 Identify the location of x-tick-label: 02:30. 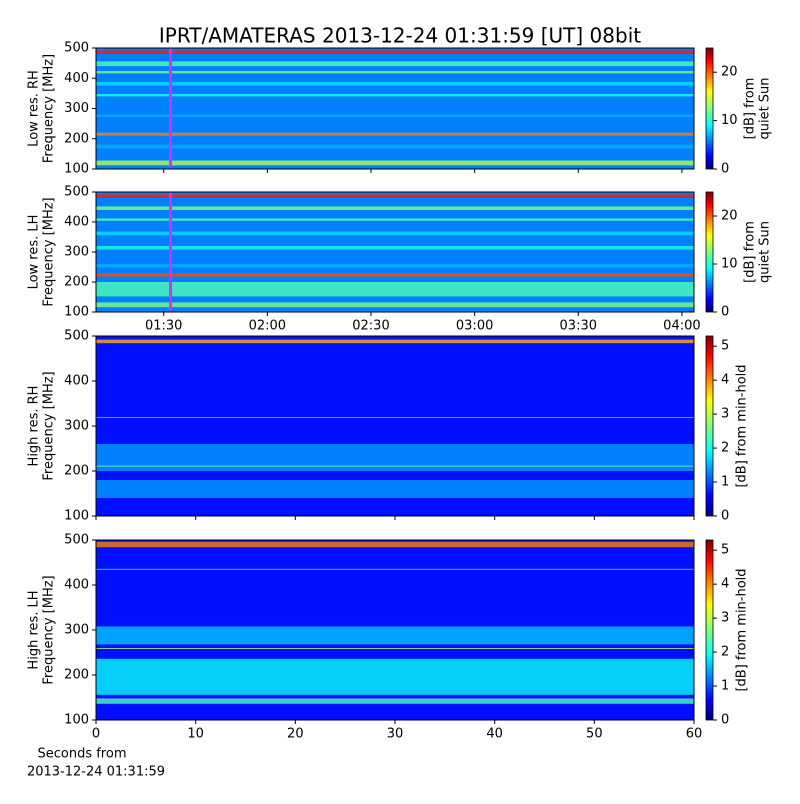
(370, 326).